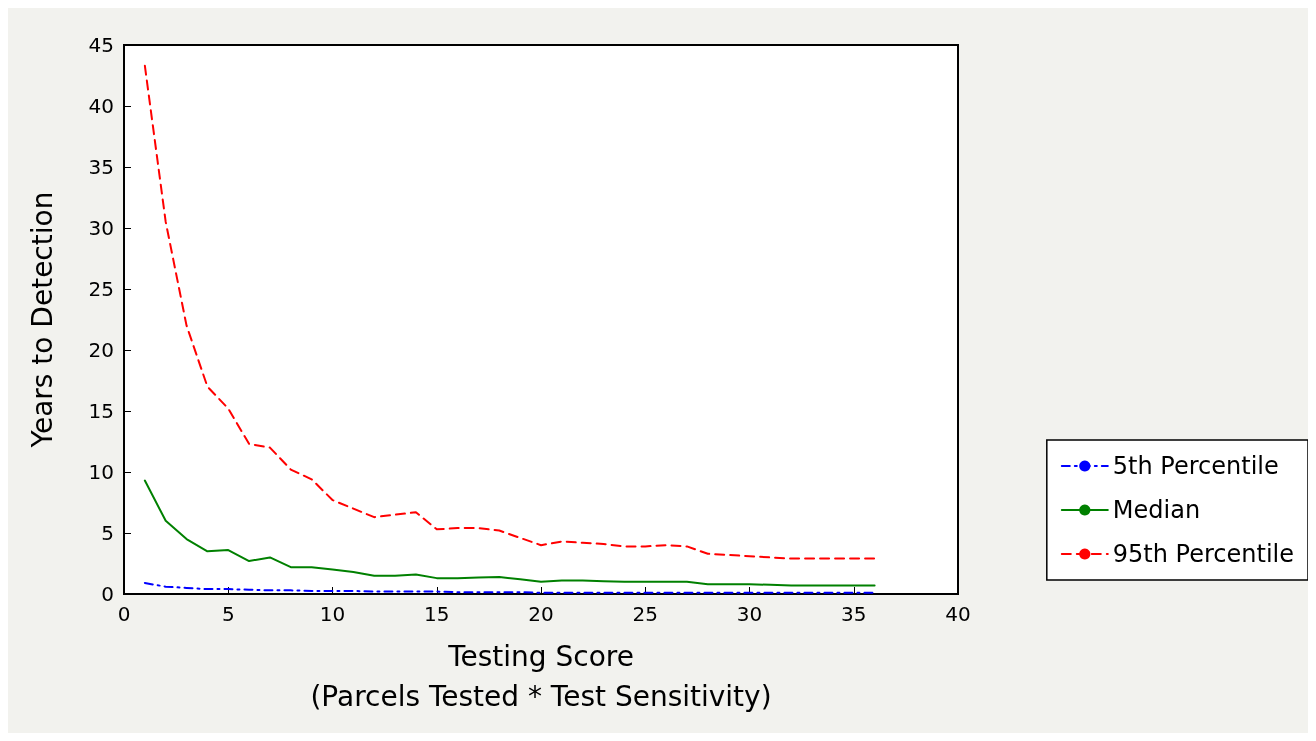 The width and height of the screenshot is (1316, 741). Describe the element at coordinates (101, 106) in the screenshot. I see `y-tick-label: 40` at that location.